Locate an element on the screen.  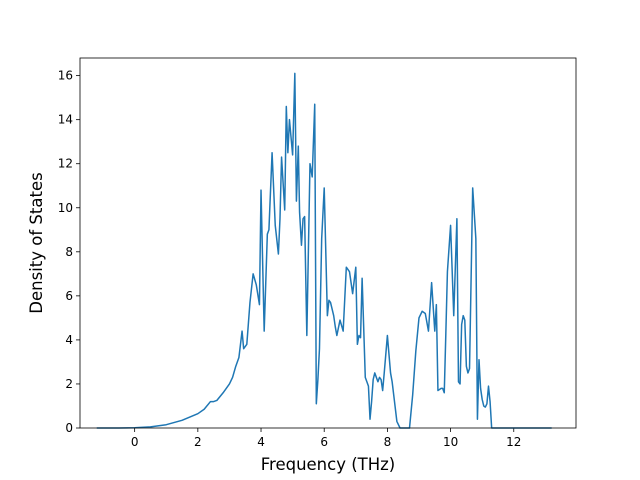
y-axis-ticks: 0 2 4 6 8 10 12 14 16 is located at coordinates (69, 252).